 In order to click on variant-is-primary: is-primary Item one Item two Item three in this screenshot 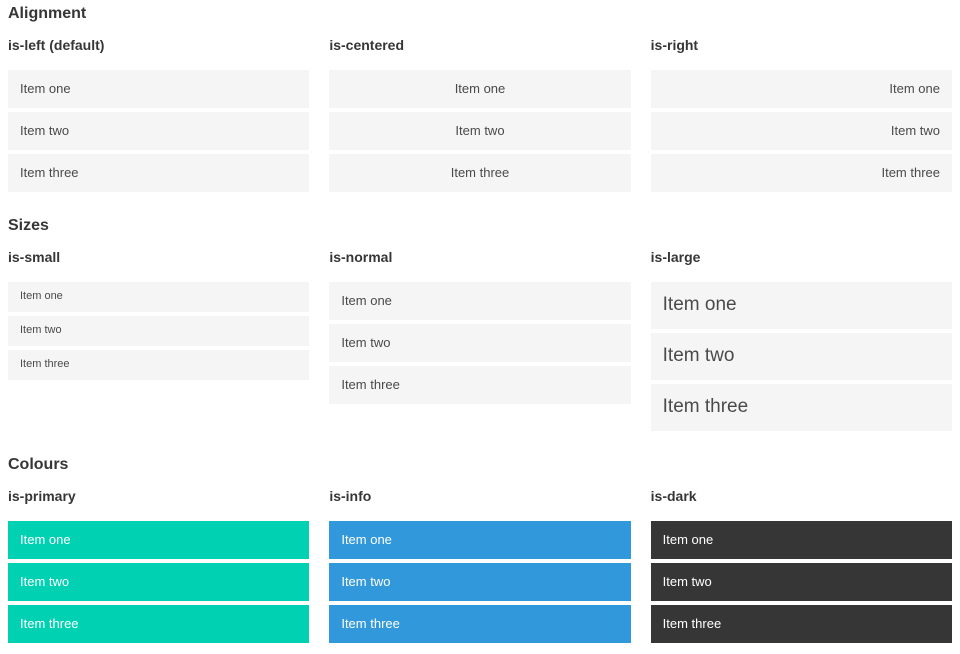, I will do `click(159, 567)`.